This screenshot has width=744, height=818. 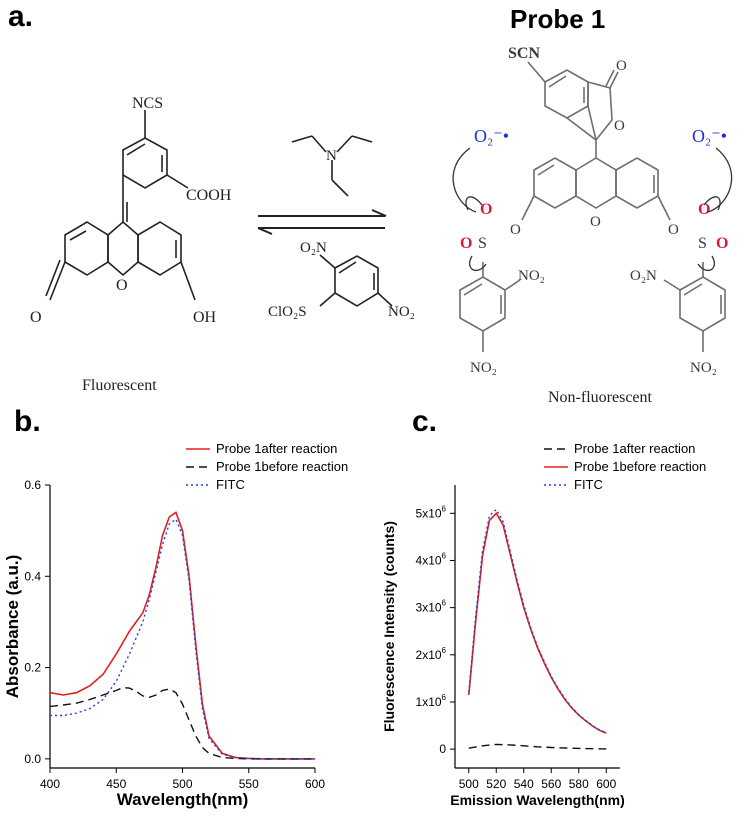 I want to click on x-tick-label: 540, so click(x=524, y=784).